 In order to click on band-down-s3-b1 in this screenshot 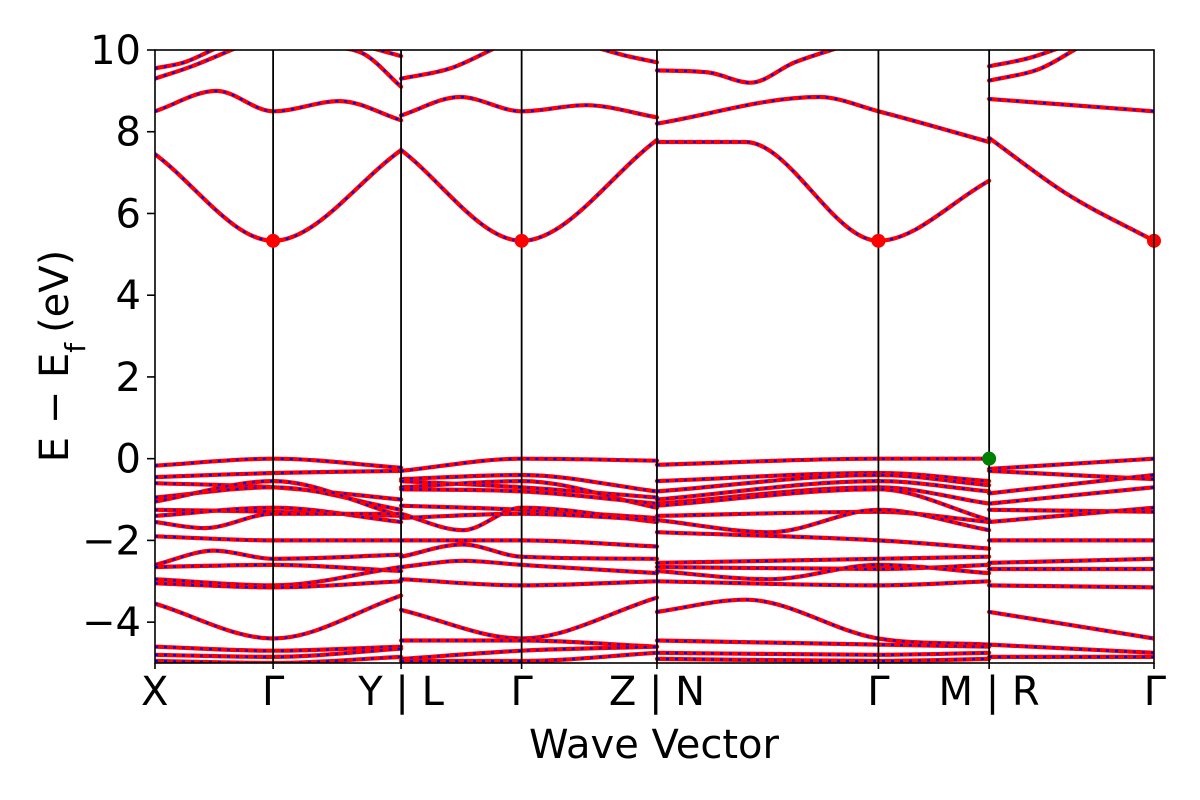, I will do `click(1071, 105)`.